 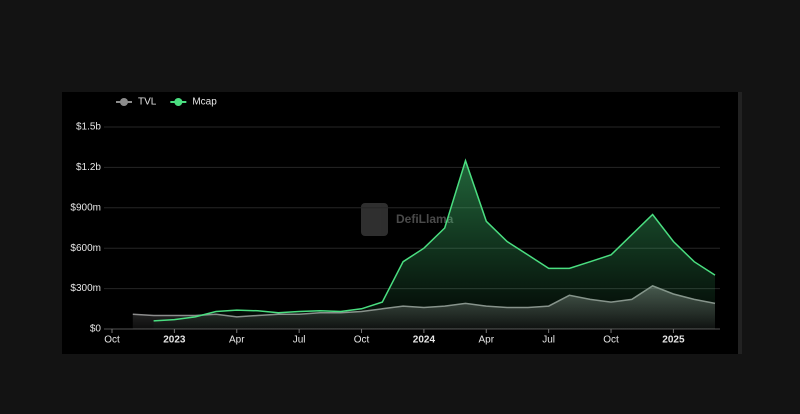 I want to click on legend-label: Mcap, so click(x=204, y=102).